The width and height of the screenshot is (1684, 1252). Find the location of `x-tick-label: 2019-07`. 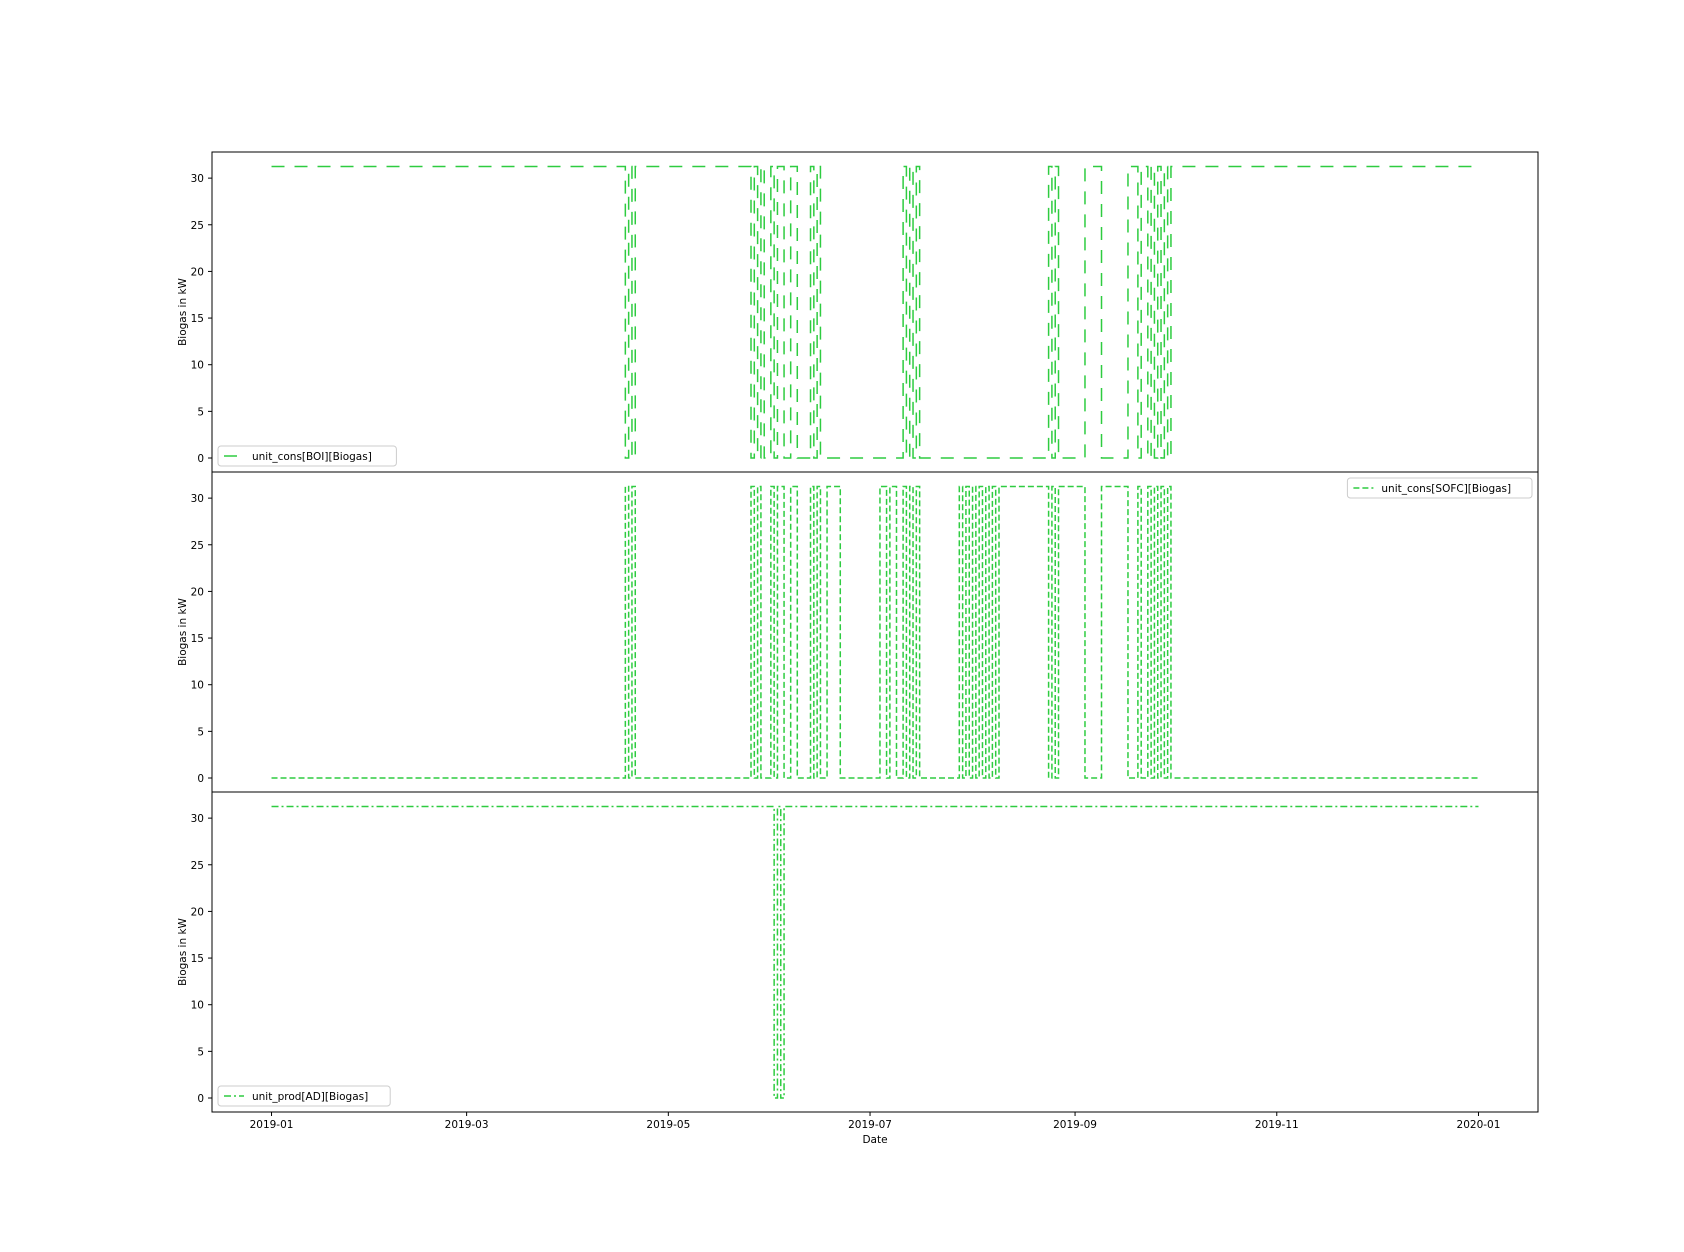

x-tick-label: 2019-07 is located at coordinates (870, 1125).